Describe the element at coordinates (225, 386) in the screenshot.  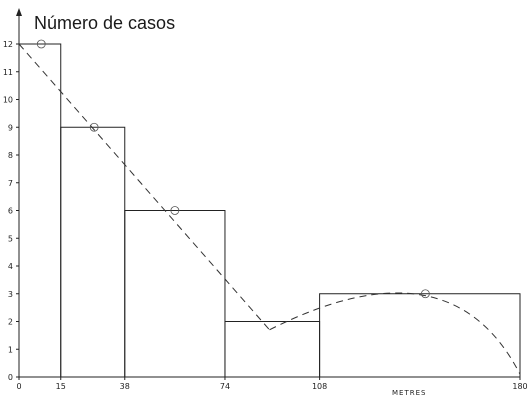
I see `x-tick-label-74: 74` at that location.